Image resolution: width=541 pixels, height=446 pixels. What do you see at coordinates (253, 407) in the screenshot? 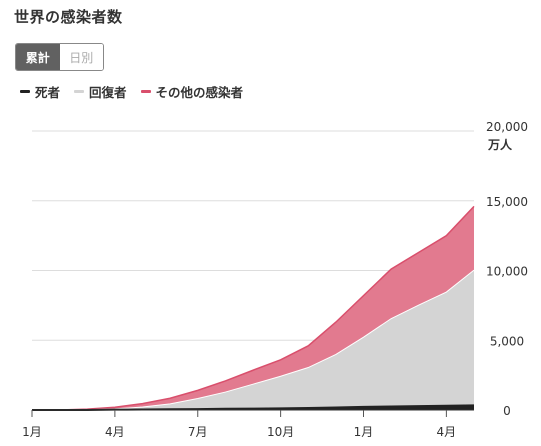
I see `series-area-deaths` at bounding box center [253, 407].